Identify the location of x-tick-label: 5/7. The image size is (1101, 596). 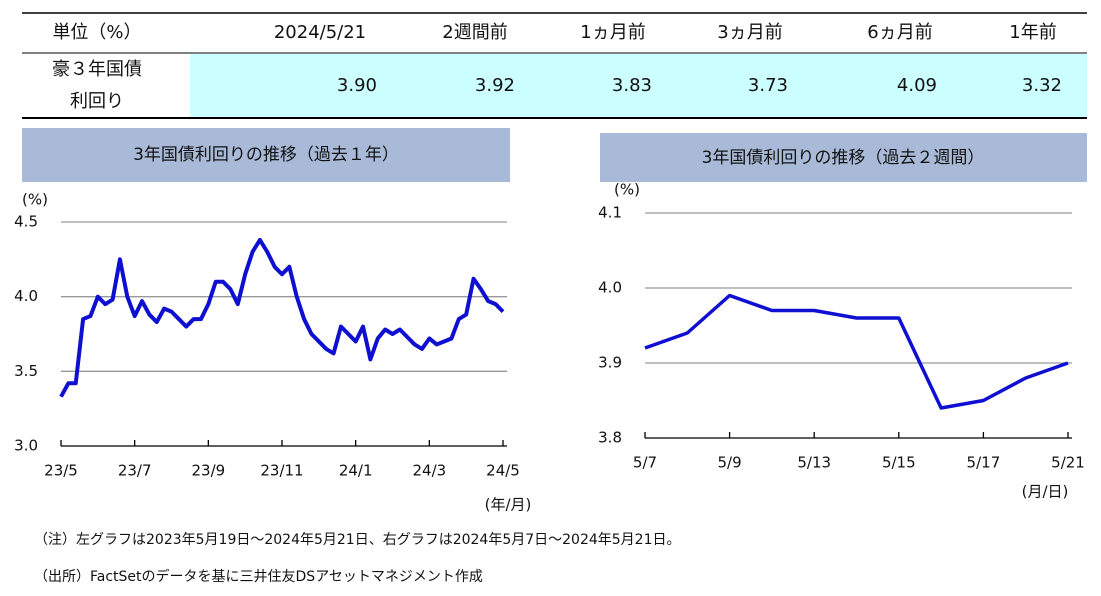
(645, 463).